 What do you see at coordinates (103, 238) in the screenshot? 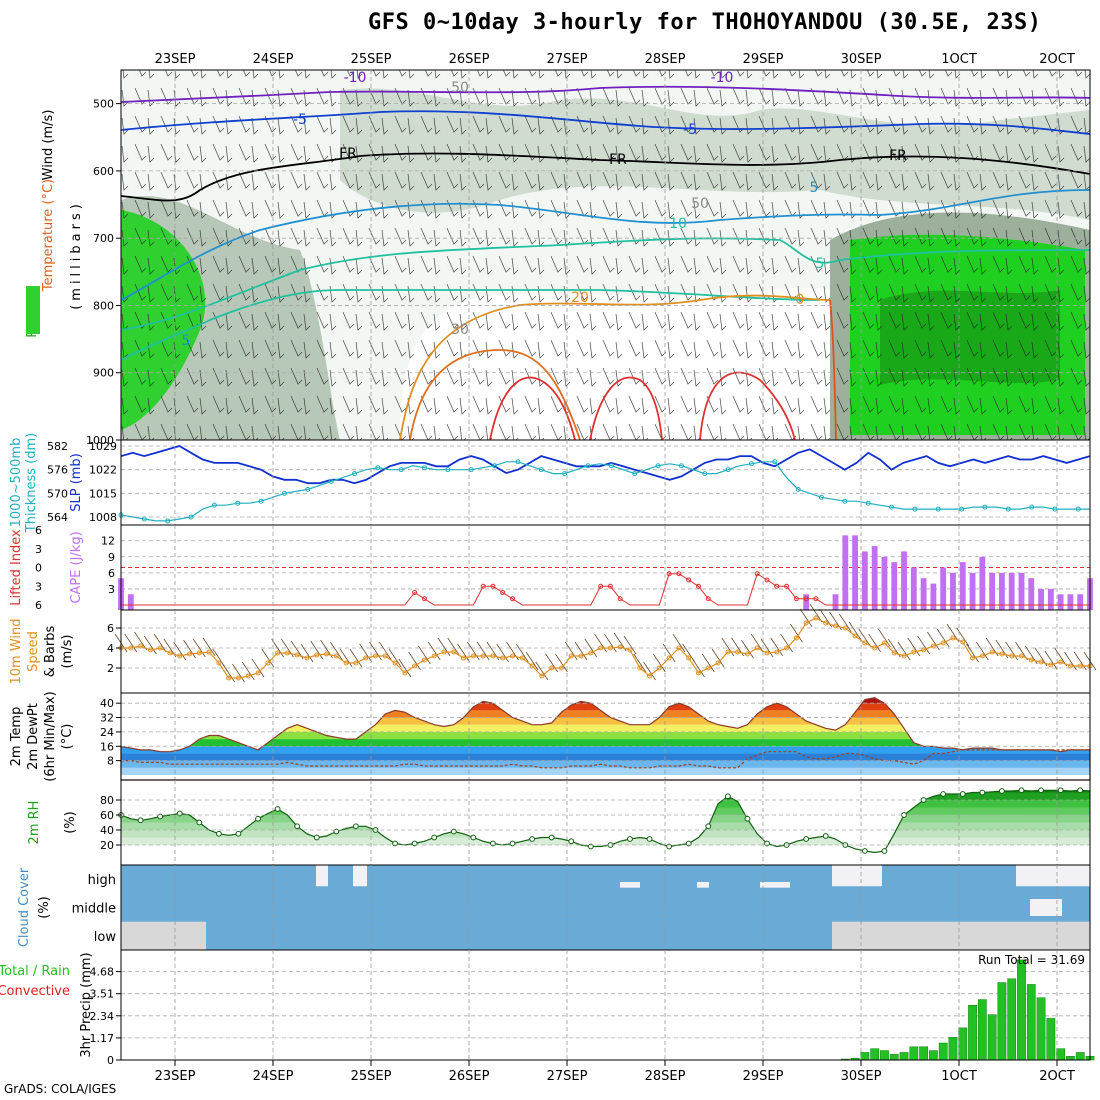
I see `upper-tick-label: 700` at bounding box center [103, 238].